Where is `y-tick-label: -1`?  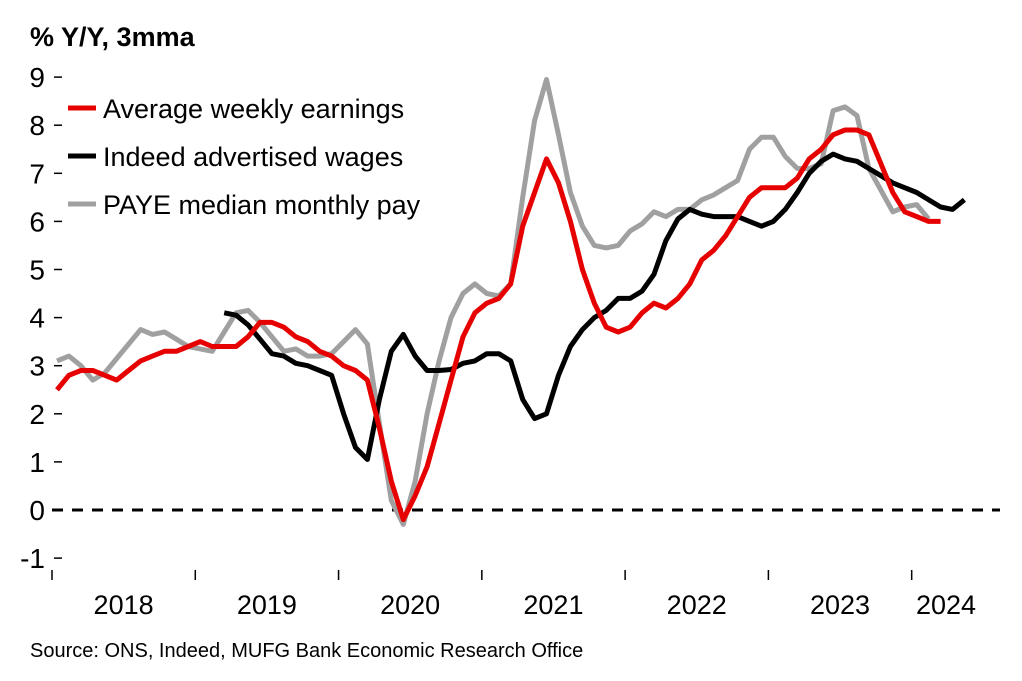 y-tick-label: -1 is located at coordinates (32, 558).